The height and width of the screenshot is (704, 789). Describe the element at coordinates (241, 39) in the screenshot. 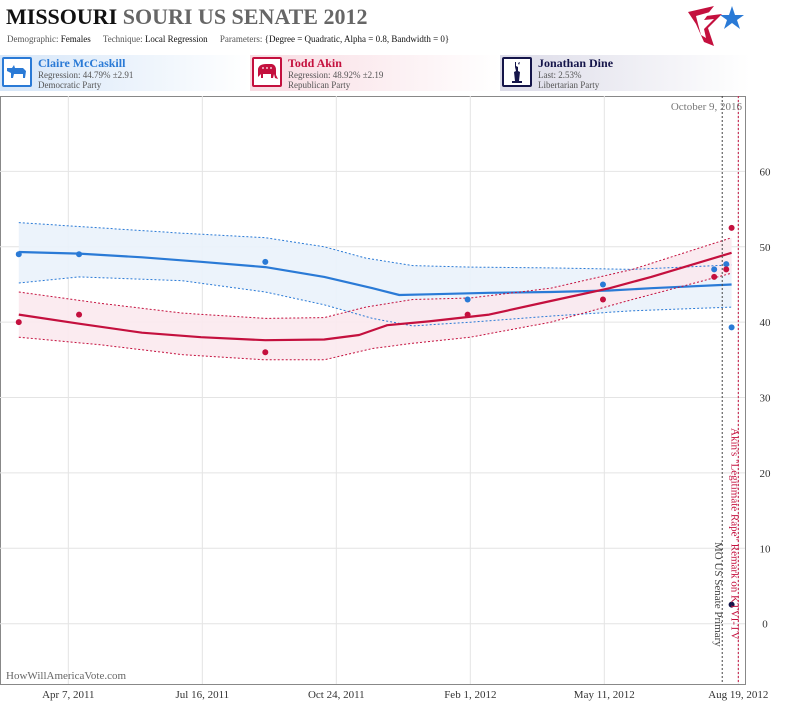

I see `param-label: Parameters:` at that location.